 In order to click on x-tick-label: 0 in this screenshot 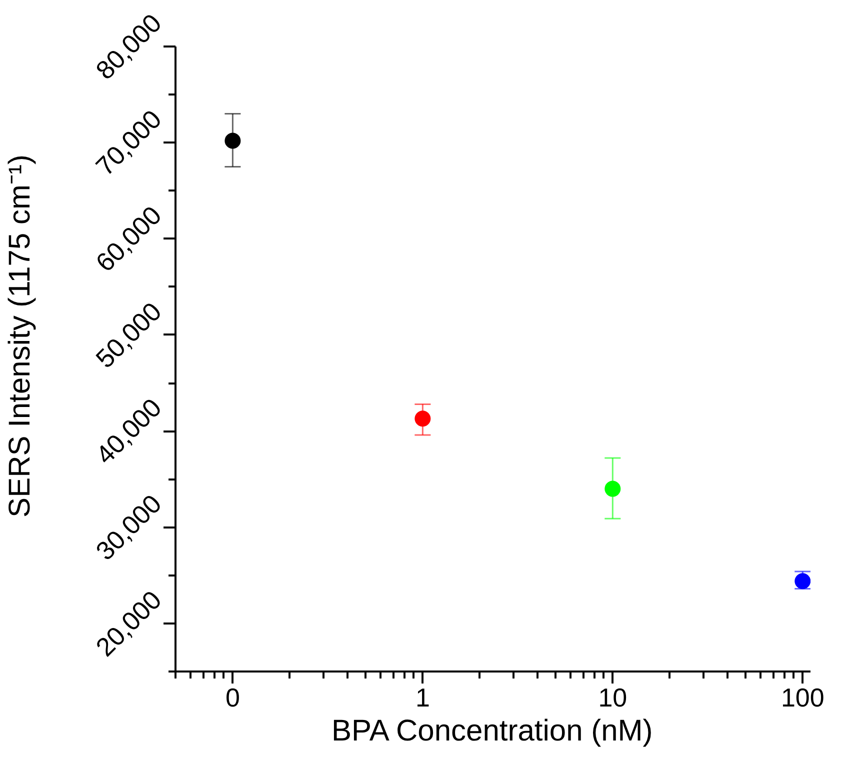, I will do `click(232, 697)`.